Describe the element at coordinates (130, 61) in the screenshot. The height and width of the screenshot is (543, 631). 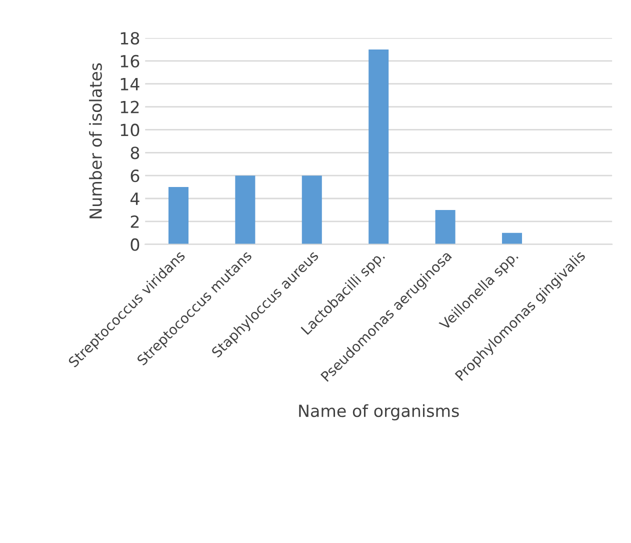
I see `y-tick-label: 16` at that location.